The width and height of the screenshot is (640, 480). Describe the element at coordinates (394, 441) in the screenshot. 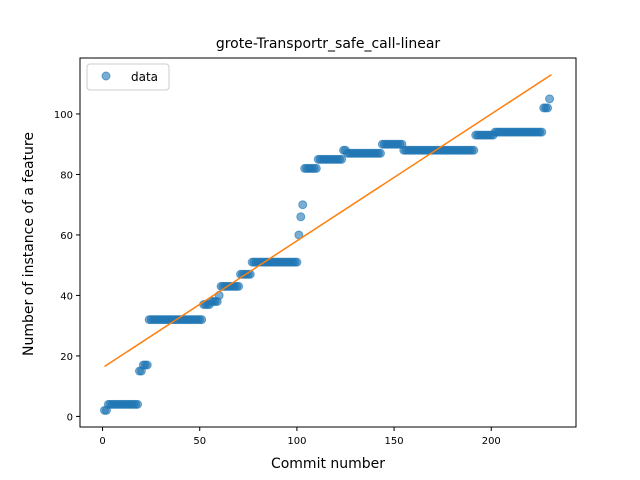

I see `x-tick-label: 150` at that location.